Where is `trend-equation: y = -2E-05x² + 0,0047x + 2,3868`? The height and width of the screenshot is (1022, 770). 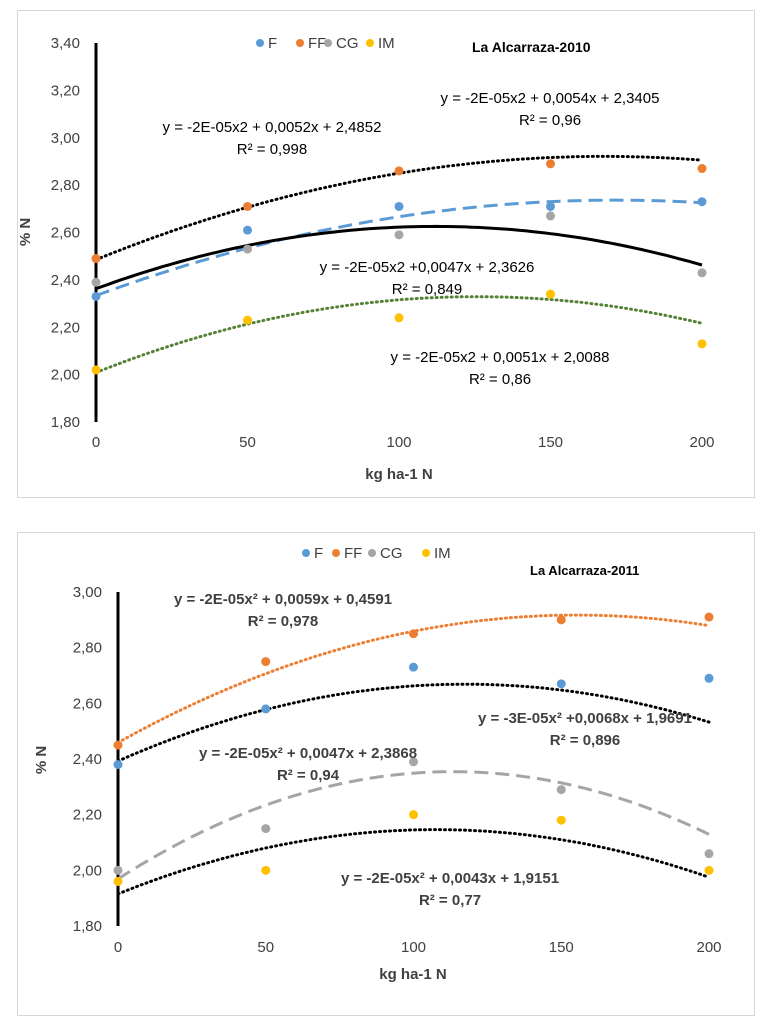 trend-equation: y = -2E-05x² + 0,0047x + 2,3868 is located at coordinates (308, 753).